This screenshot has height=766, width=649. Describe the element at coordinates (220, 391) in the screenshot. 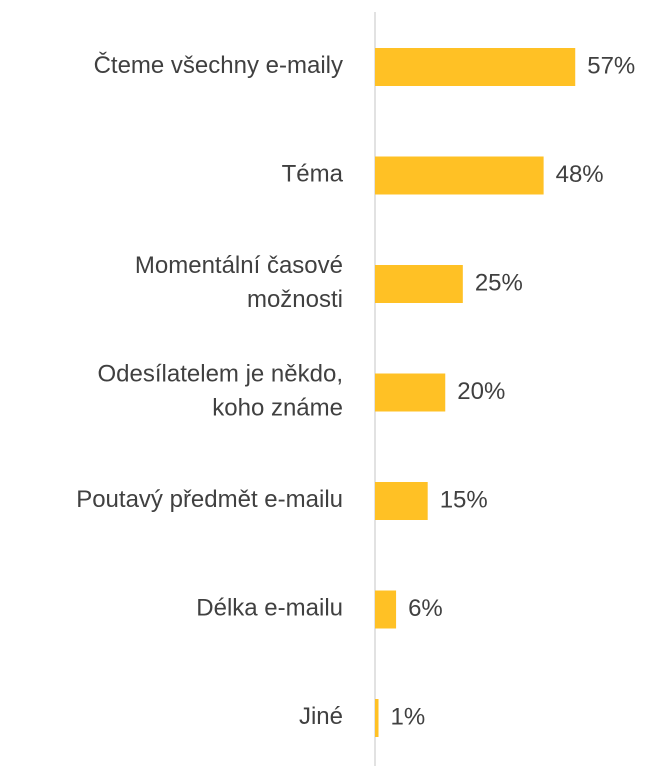

I see `category-label: Odesílatelem je někdo, koho známe` at that location.